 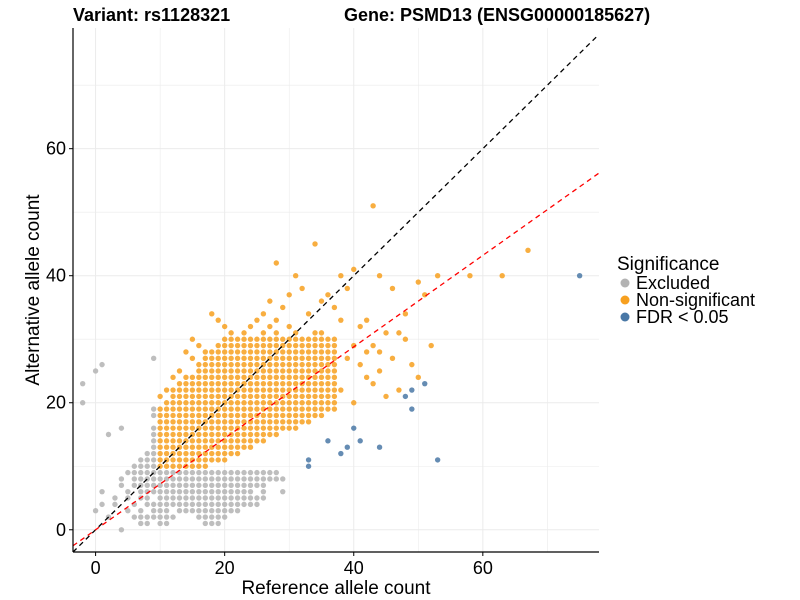 I want to click on x-tick-label-20: 20, so click(x=225, y=568).